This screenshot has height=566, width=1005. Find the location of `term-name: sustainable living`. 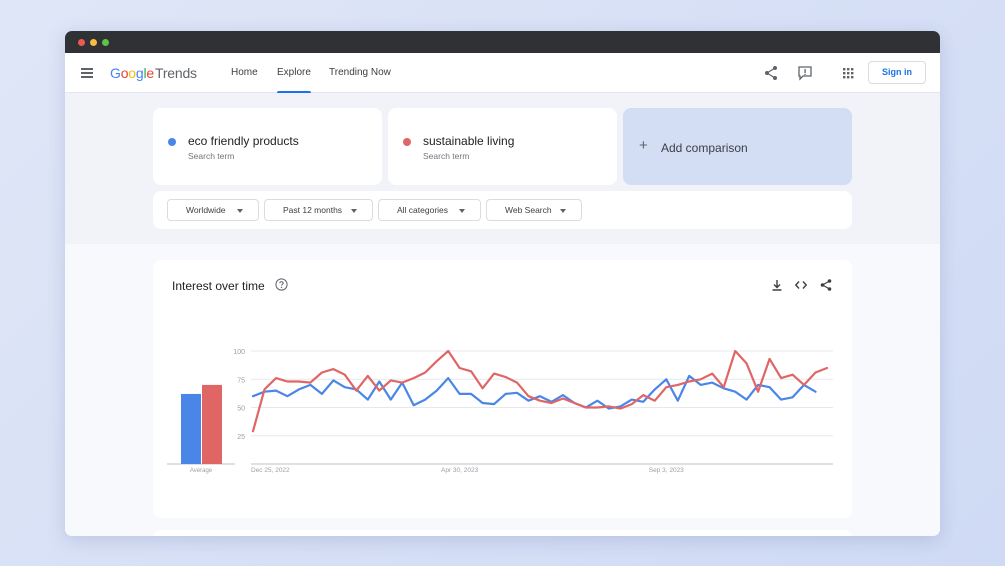

term-name: sustainable living is located at coordinates (469, 141).